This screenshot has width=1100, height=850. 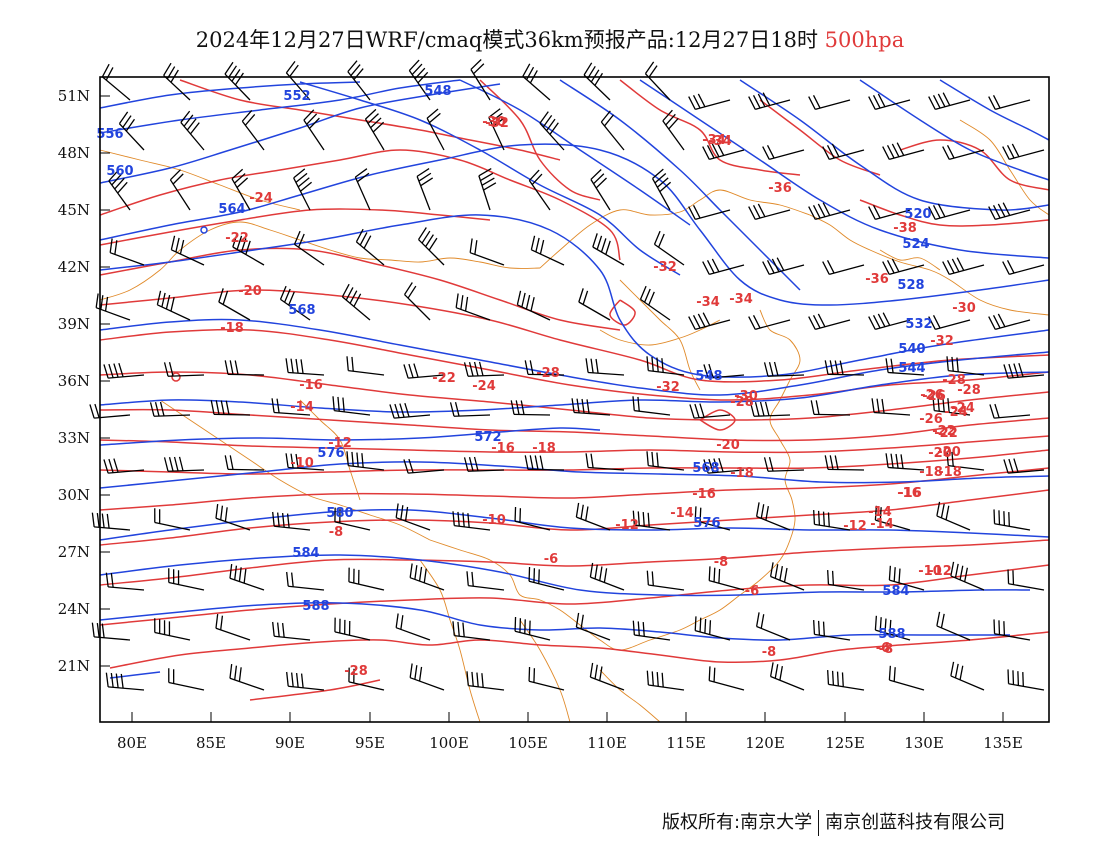 What do you see at coordinates (956, 412) in the screenshot?
I see `contour-label: -24` at bounding box center [956, 412].